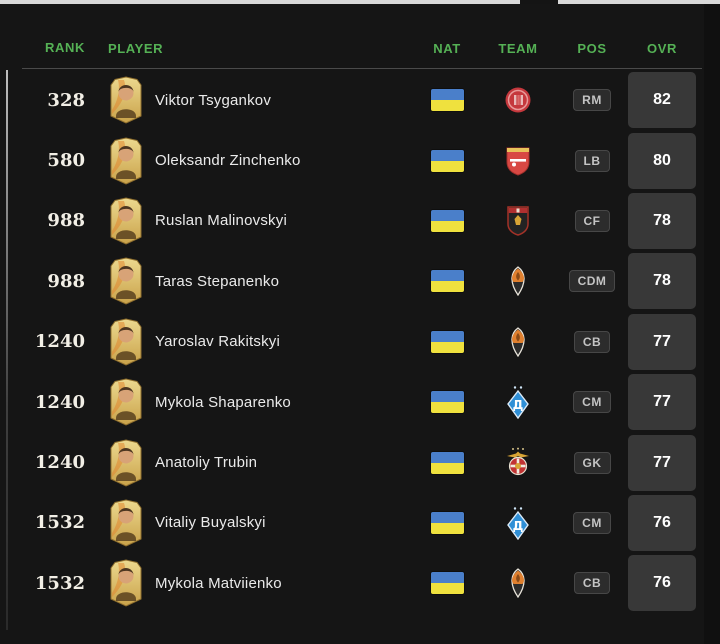 The width and height of the screenshot is (720, 644). I want to click on header-ovr: OVR, so click(662, 48).